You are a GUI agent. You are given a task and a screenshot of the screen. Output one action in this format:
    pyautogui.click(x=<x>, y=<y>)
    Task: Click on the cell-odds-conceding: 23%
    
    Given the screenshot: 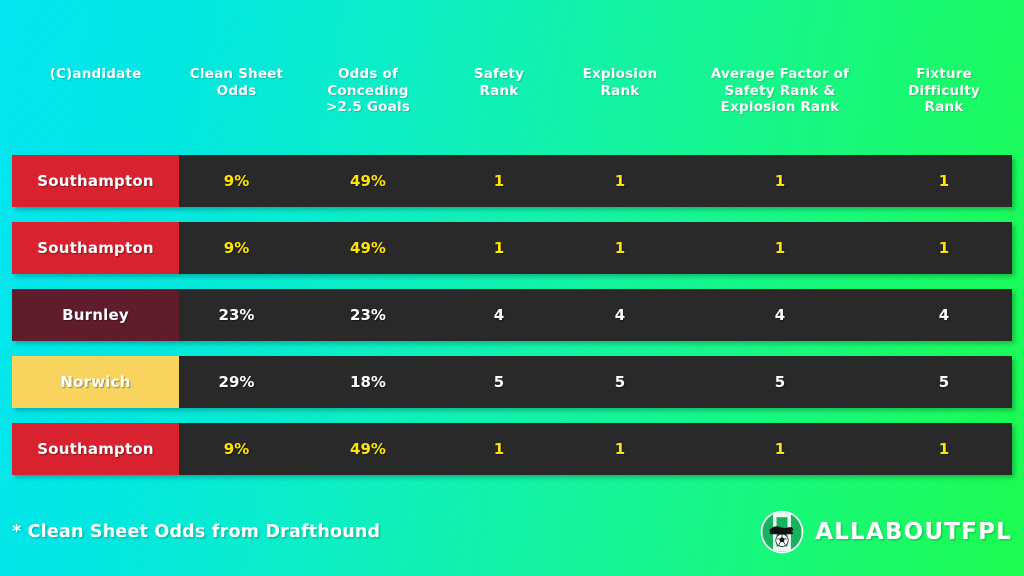 What is the action you would take?
    pyautogui.click(x=368, y=315)
    